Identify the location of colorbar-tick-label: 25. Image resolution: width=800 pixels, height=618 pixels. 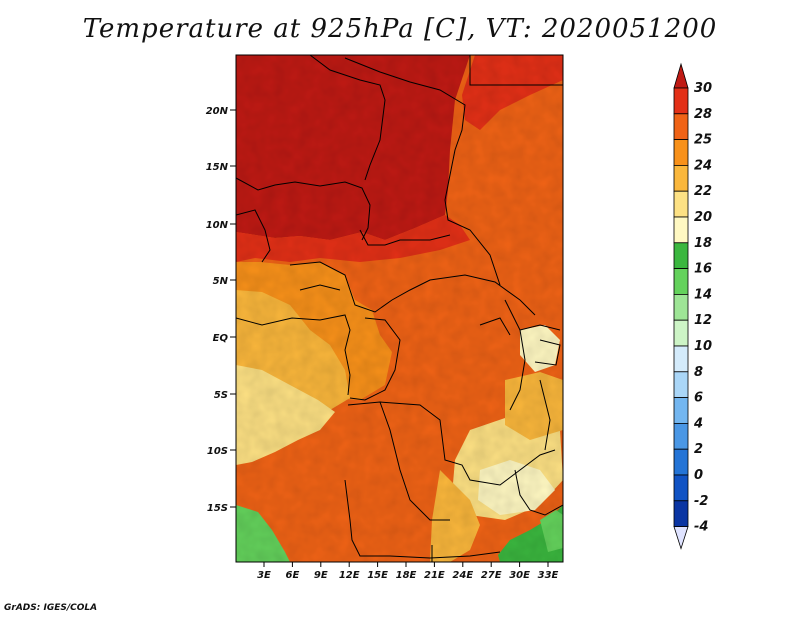
(703, 140).